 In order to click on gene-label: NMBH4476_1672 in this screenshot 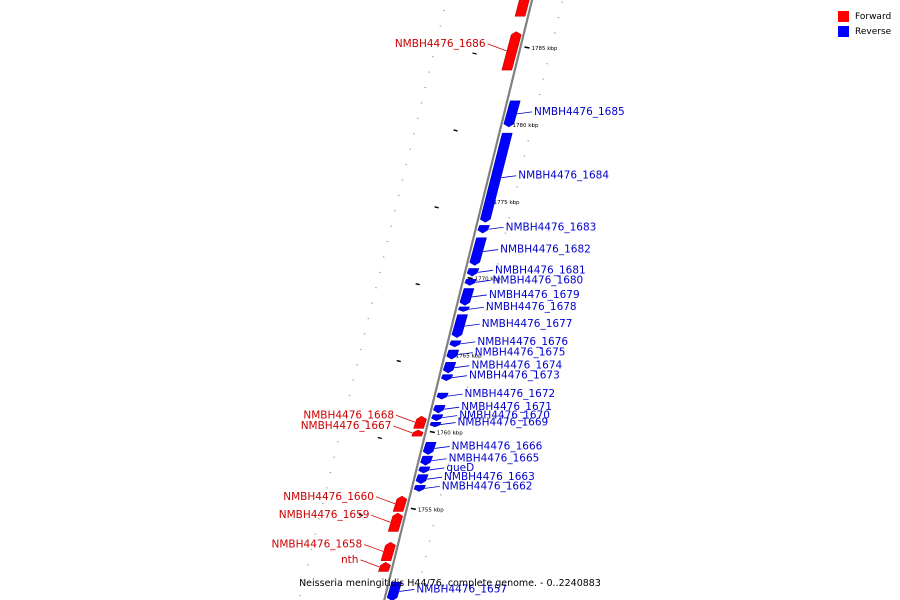, I will do `click(510, 394)`.